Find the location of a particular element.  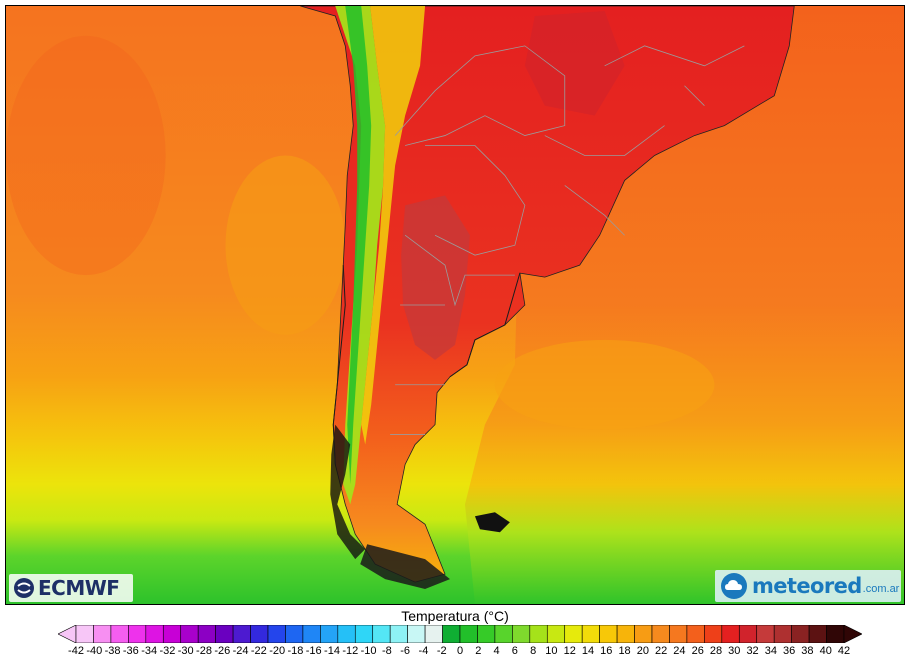

legend-tick-label: -30 is located at coordinates (185, 651).